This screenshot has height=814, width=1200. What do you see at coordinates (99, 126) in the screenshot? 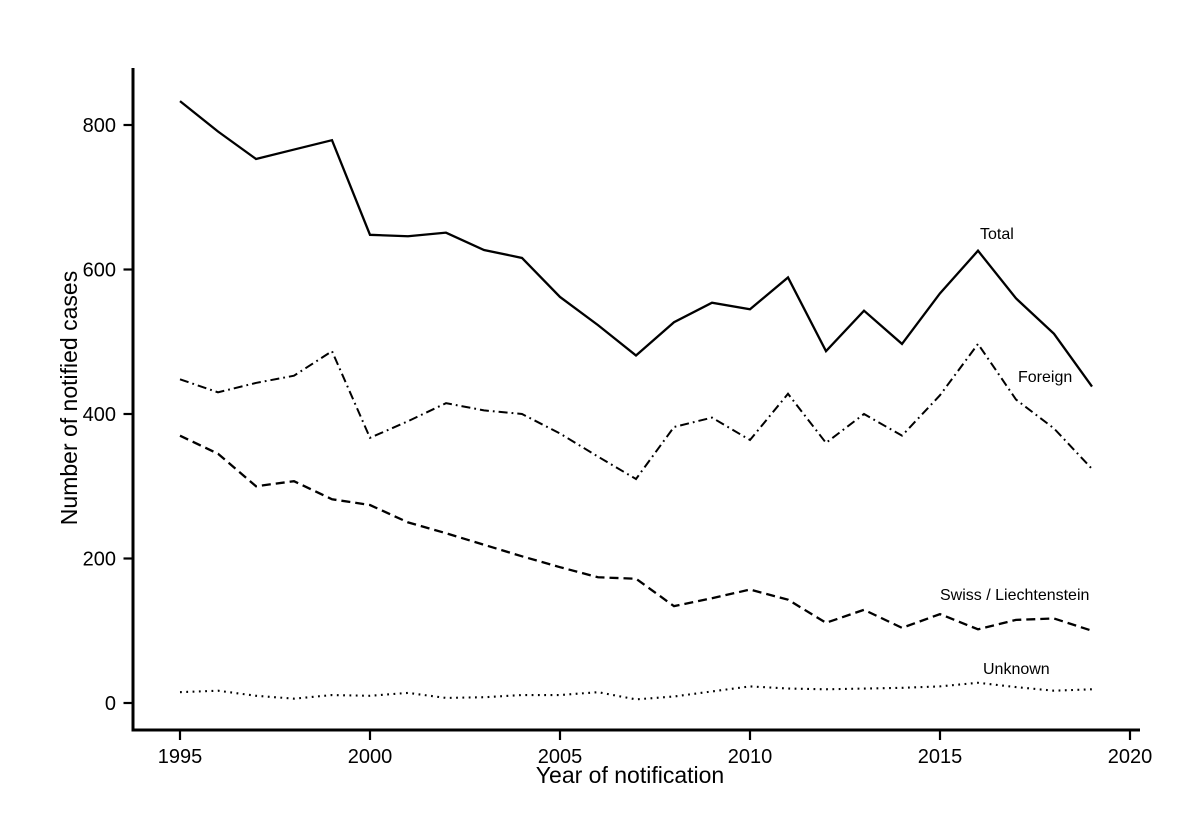
I see `y-axis-tick-label: 800` at bounding box center [99, 126].